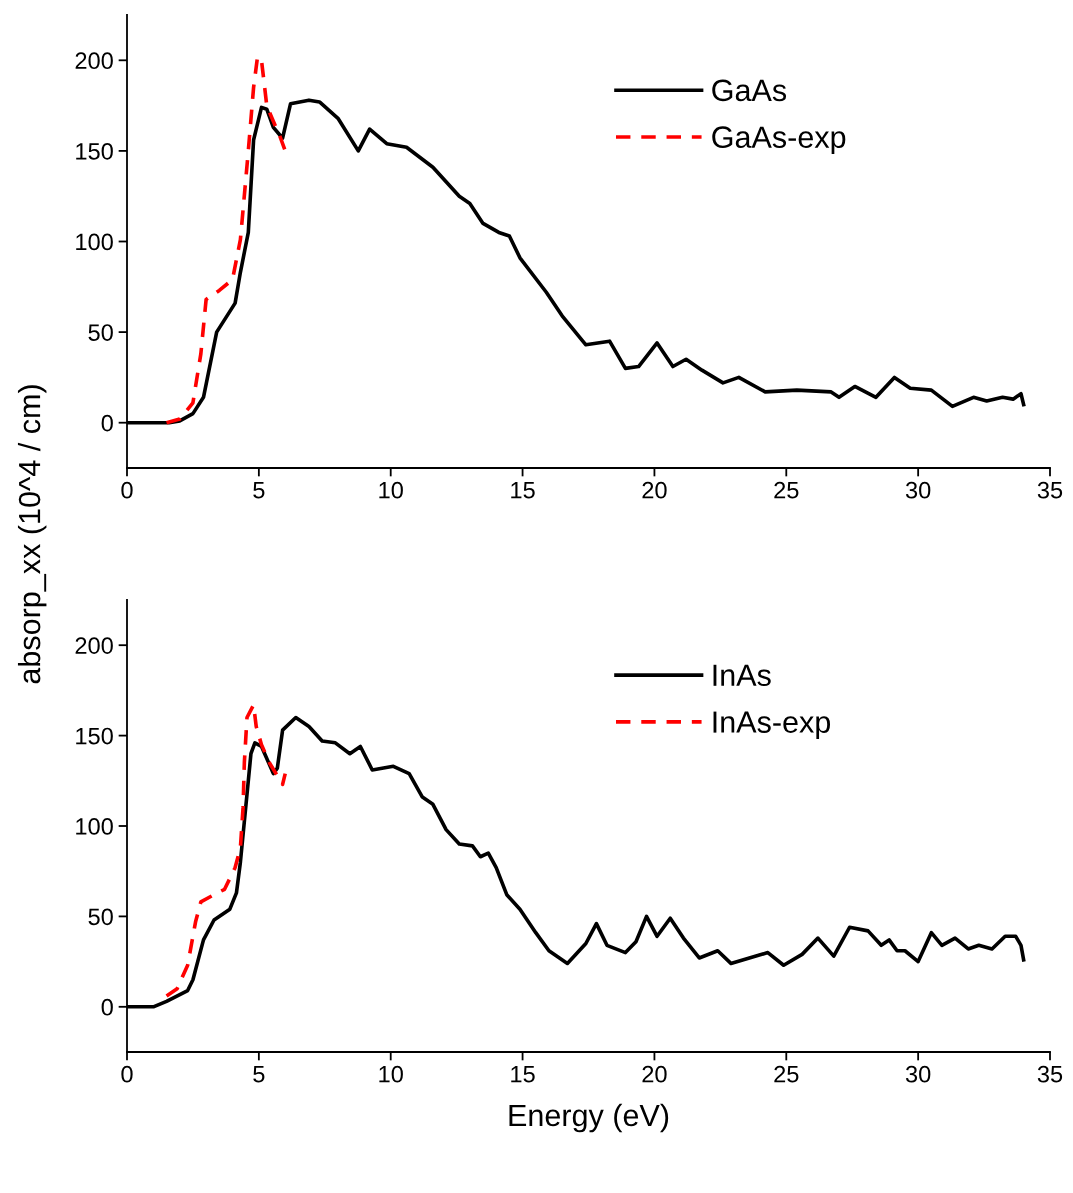 This screenshot has width=1073, height=1193. Describe the element at coordinates (589, 1118) in the screenshot. I see `x-axis-title: Energy (eV)` at that location.